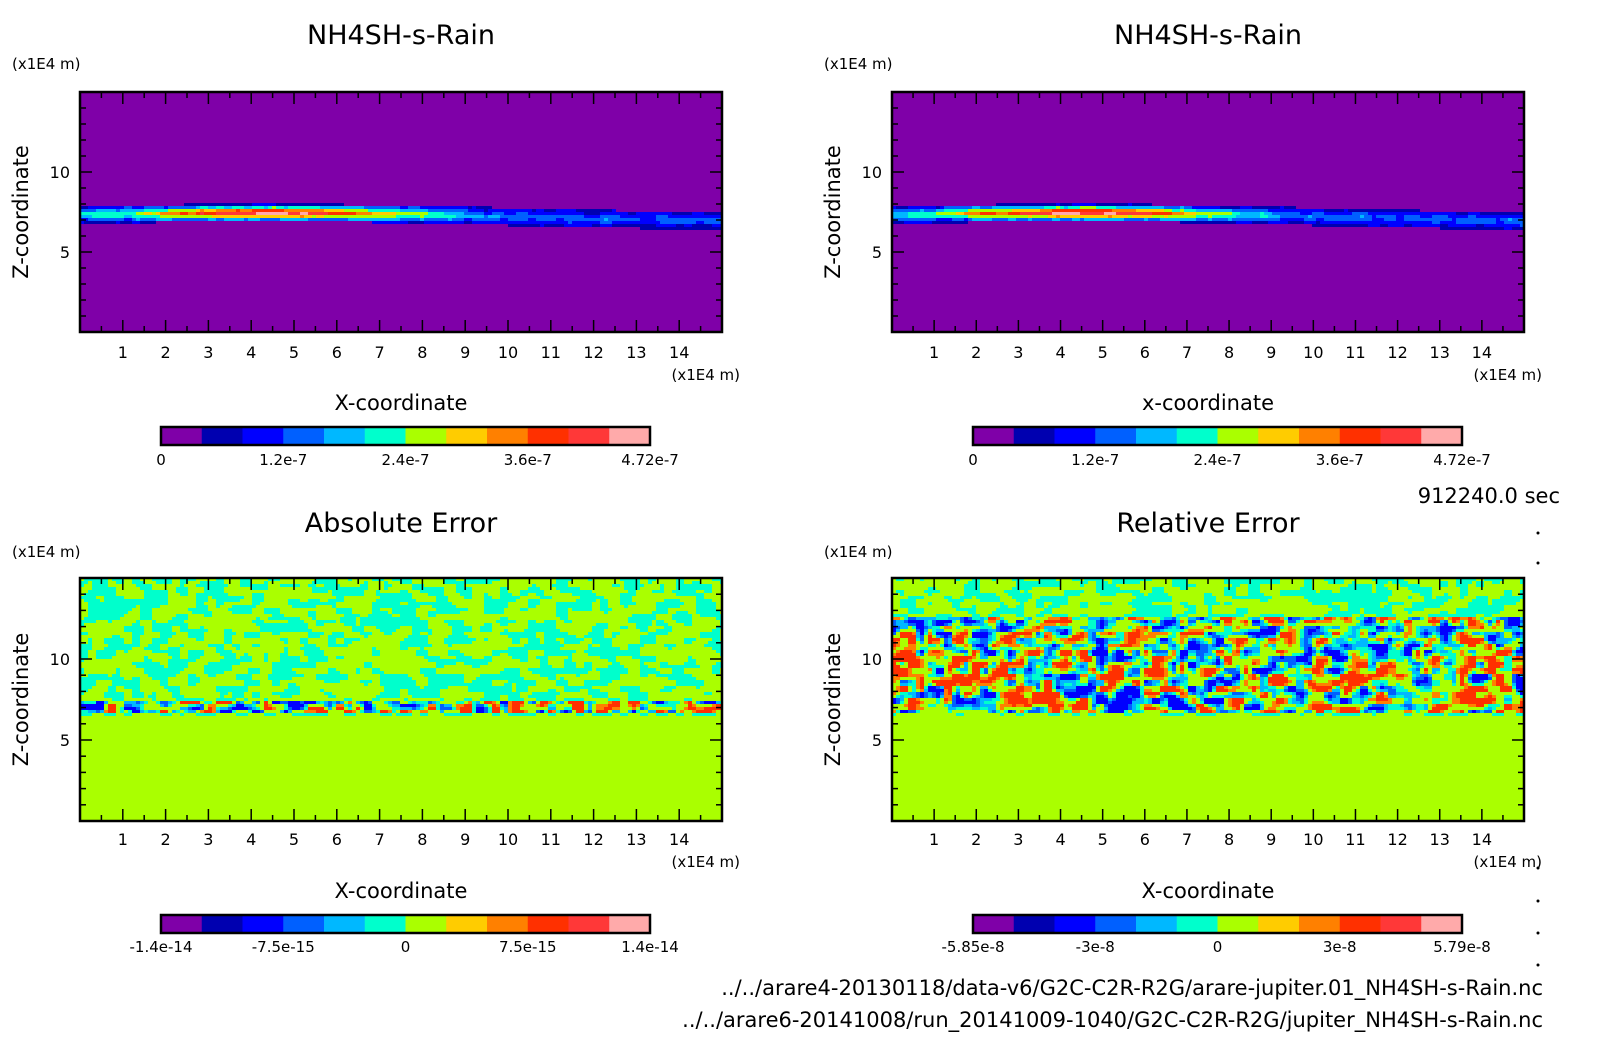 The width and height of the screenshot is (1604, 1054). Describe the element at coordinates (650, 947) in the screenshot. I see `colorbar-label: 1.4e-14` at that location.